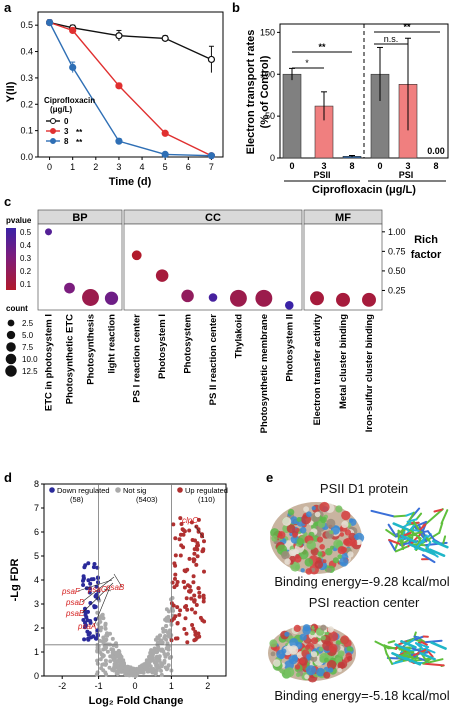 This screenshot has width=459, height=709. Describe the element at coordinates (307, 63) in the screenshot. I see `sig-psii-3: *` at that location.